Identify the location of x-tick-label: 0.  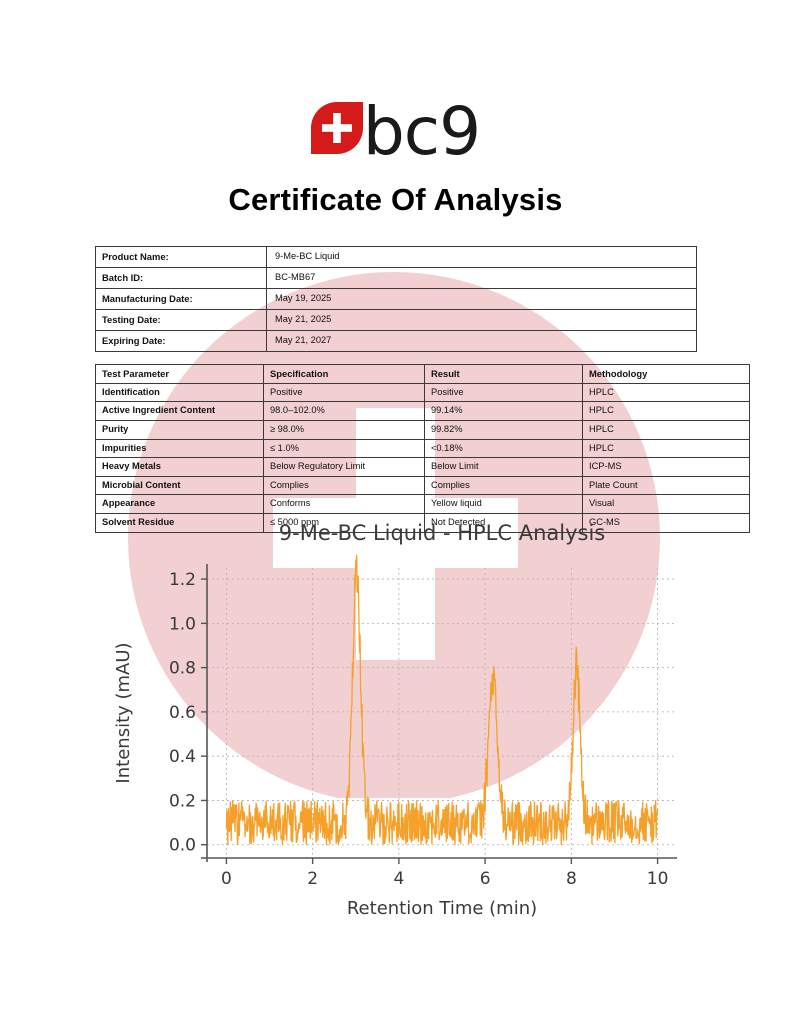
(226, 879).